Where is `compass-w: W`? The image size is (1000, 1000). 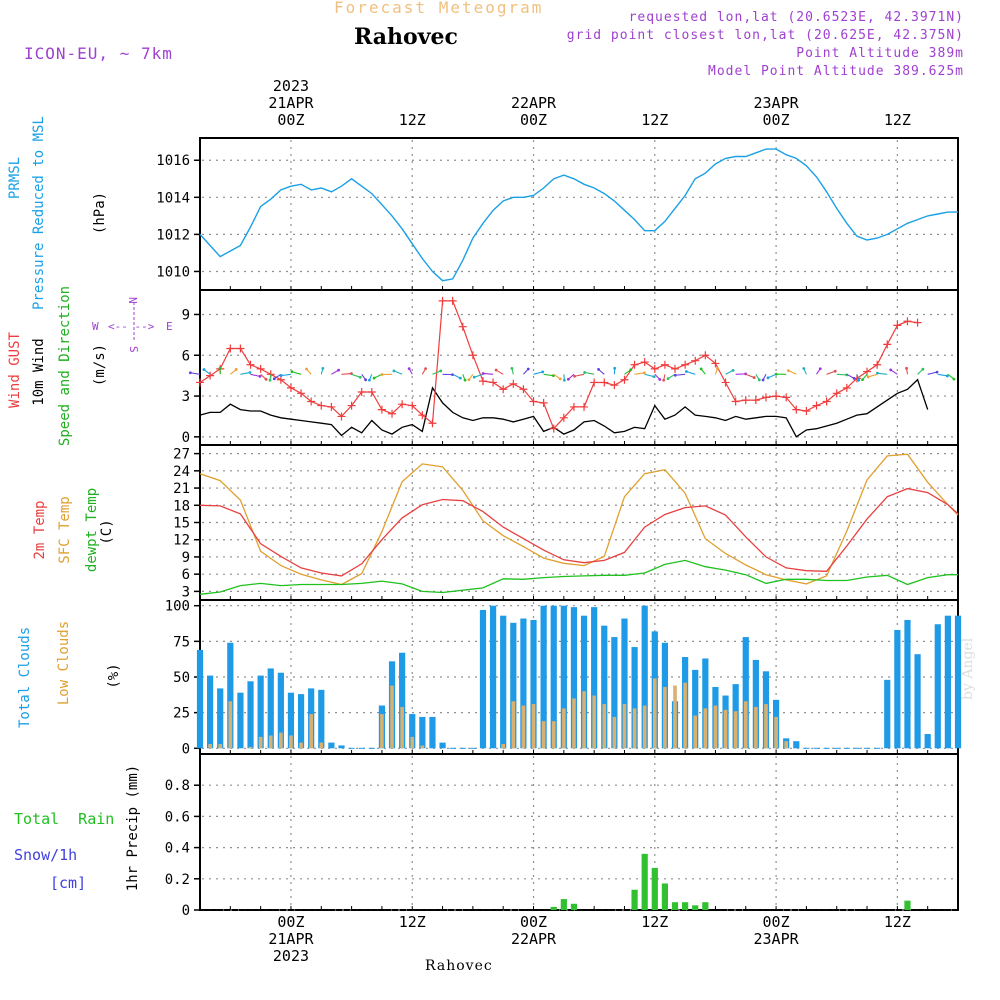 compass-w: W is located at coordinates (95, 326).